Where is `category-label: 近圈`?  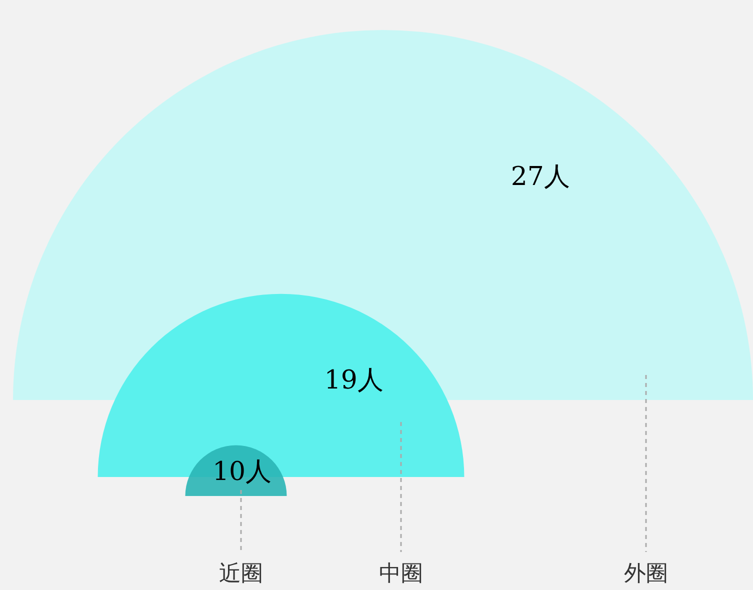
category-label: 近圈 is located at coordinates (241, 574).